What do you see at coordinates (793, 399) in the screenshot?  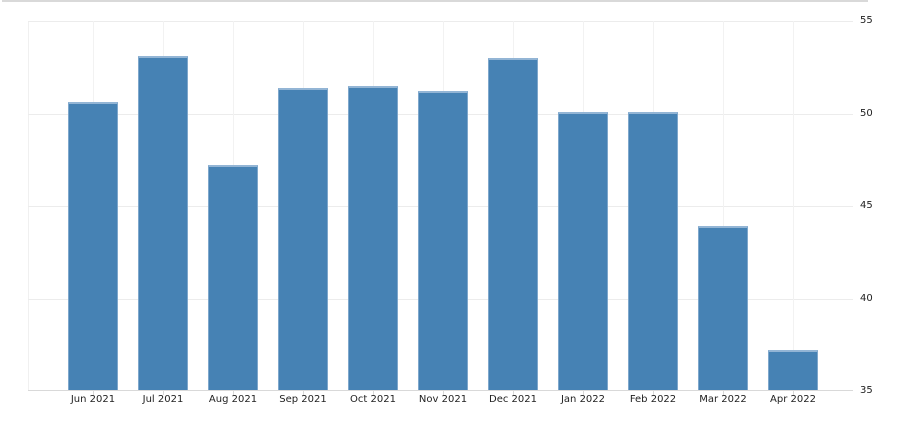 I see `x-axis-label-apr-2022: Apr 2022` at bounding box center [793, 399].